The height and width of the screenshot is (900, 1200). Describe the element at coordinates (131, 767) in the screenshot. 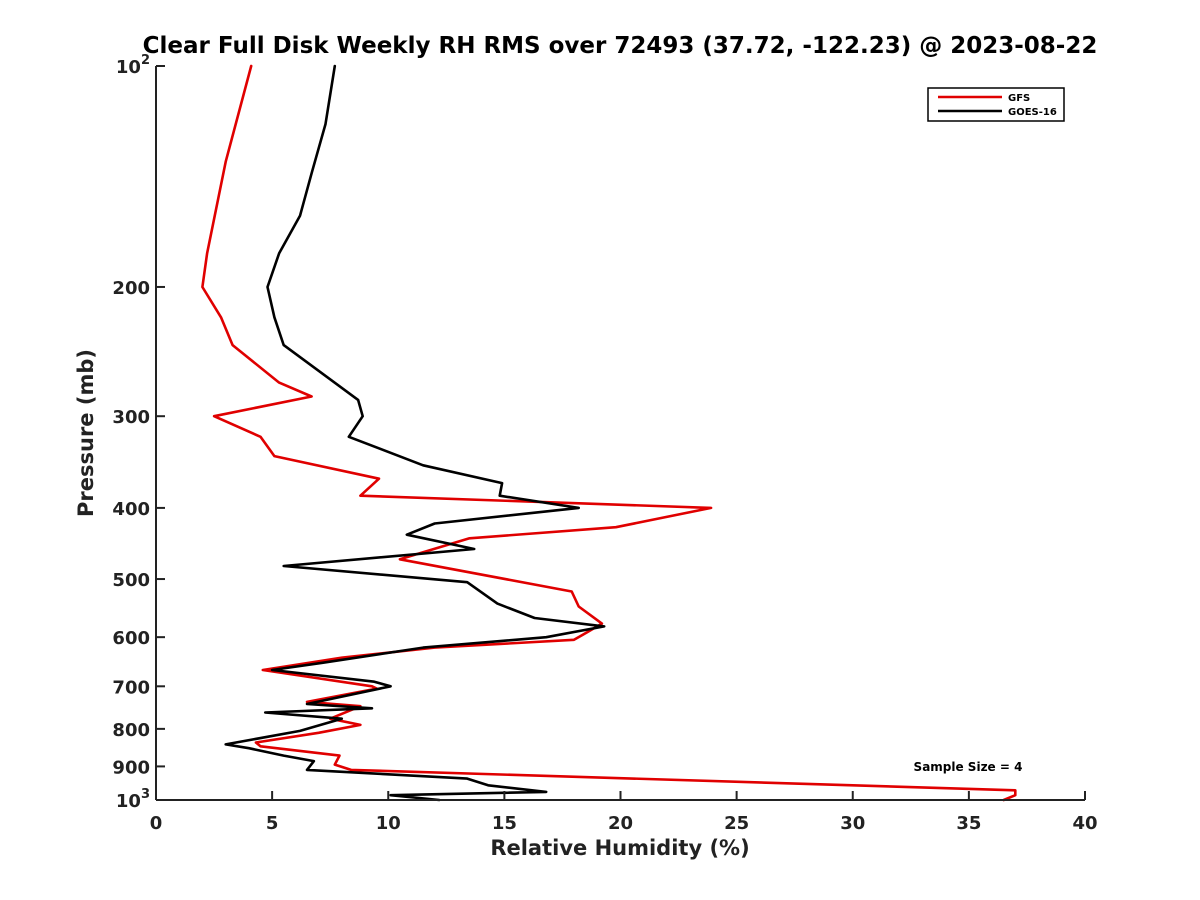

I see `y-tick-label: 900` at that location.